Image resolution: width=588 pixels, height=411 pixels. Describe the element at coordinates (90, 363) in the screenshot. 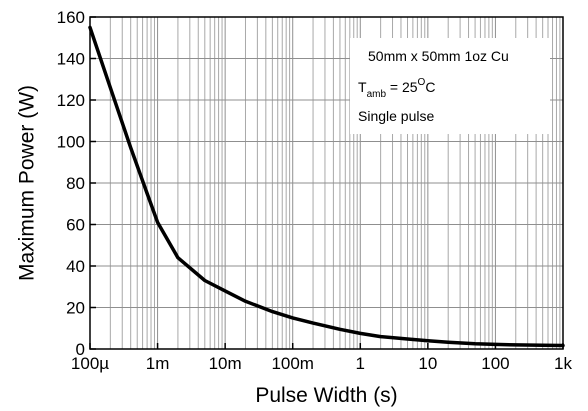

I see `x-tick-label: 100µ` at that location.